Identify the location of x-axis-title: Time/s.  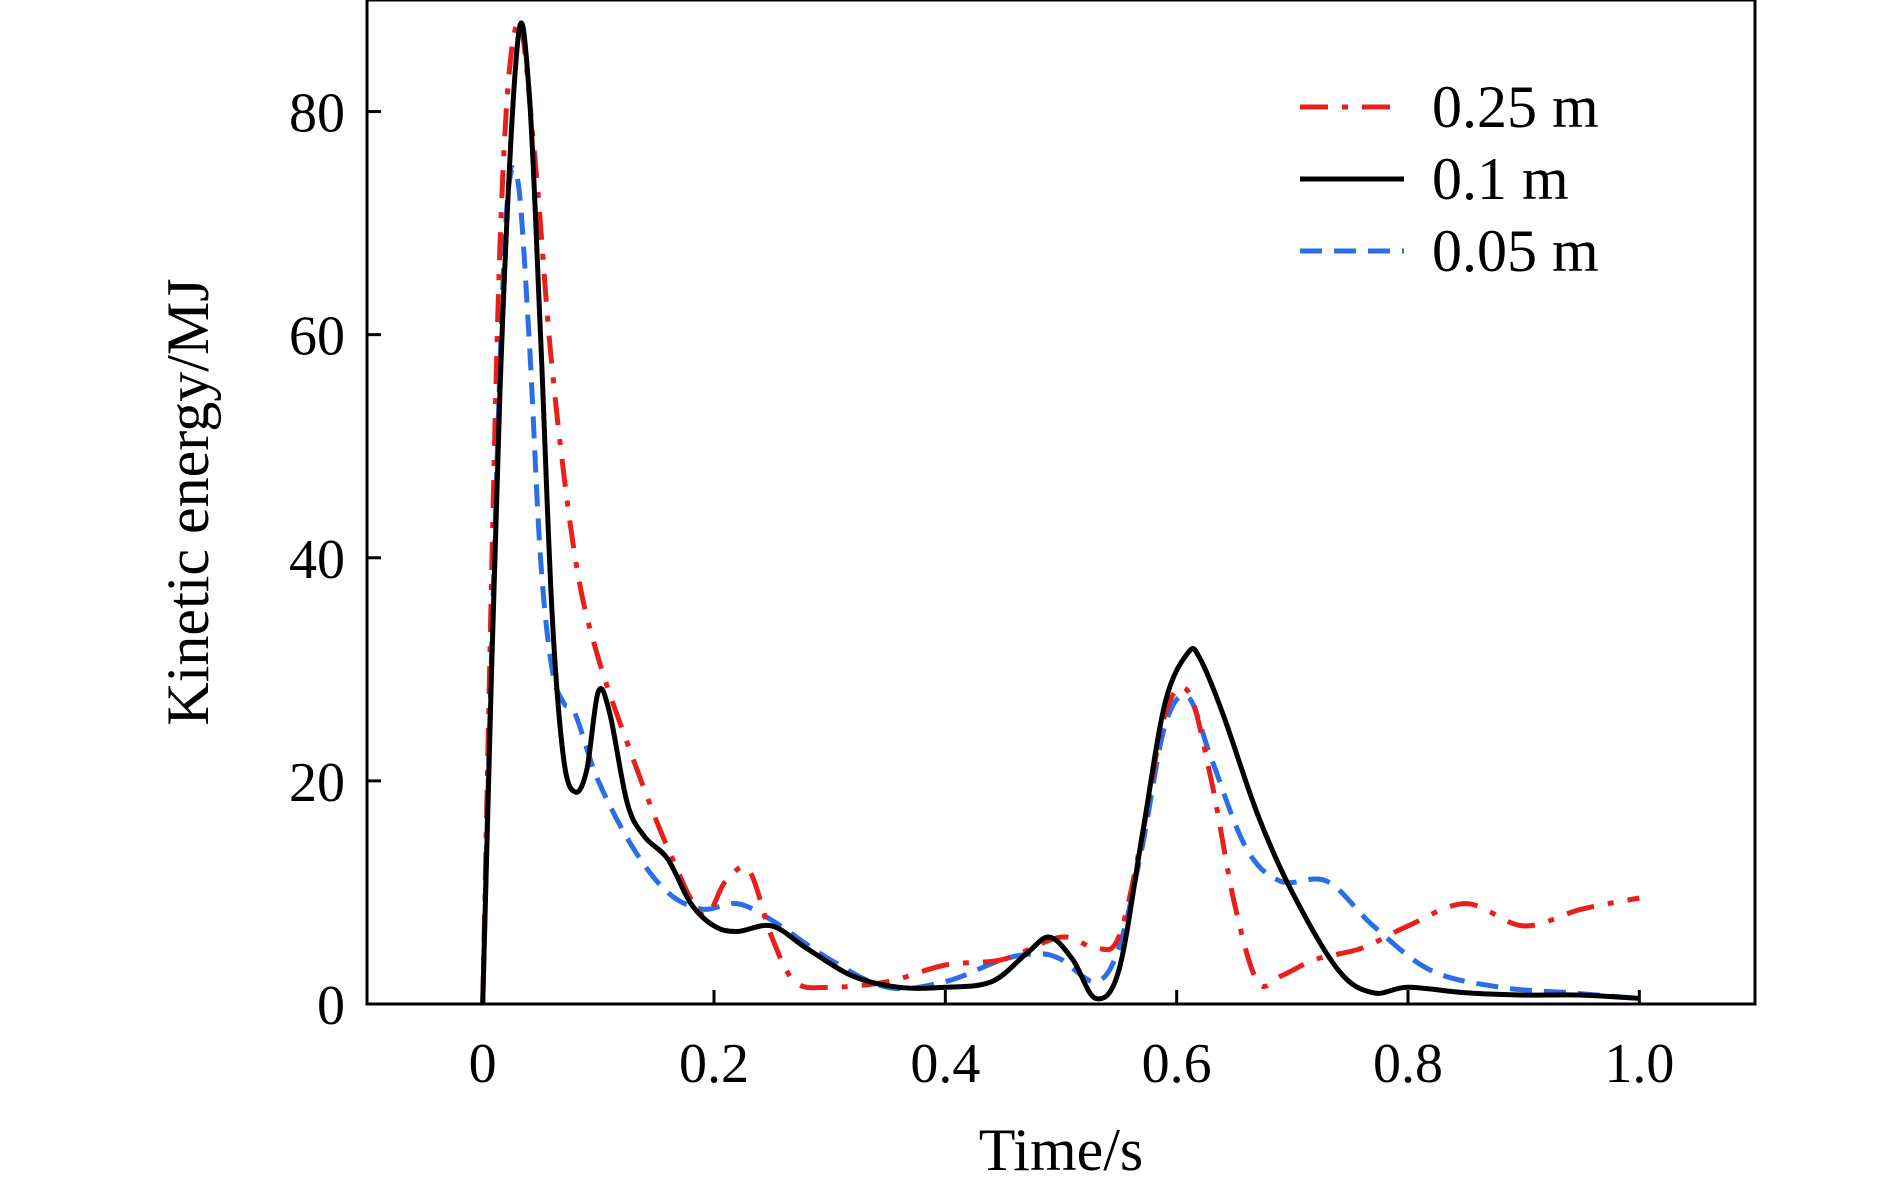
(1061, 1148).